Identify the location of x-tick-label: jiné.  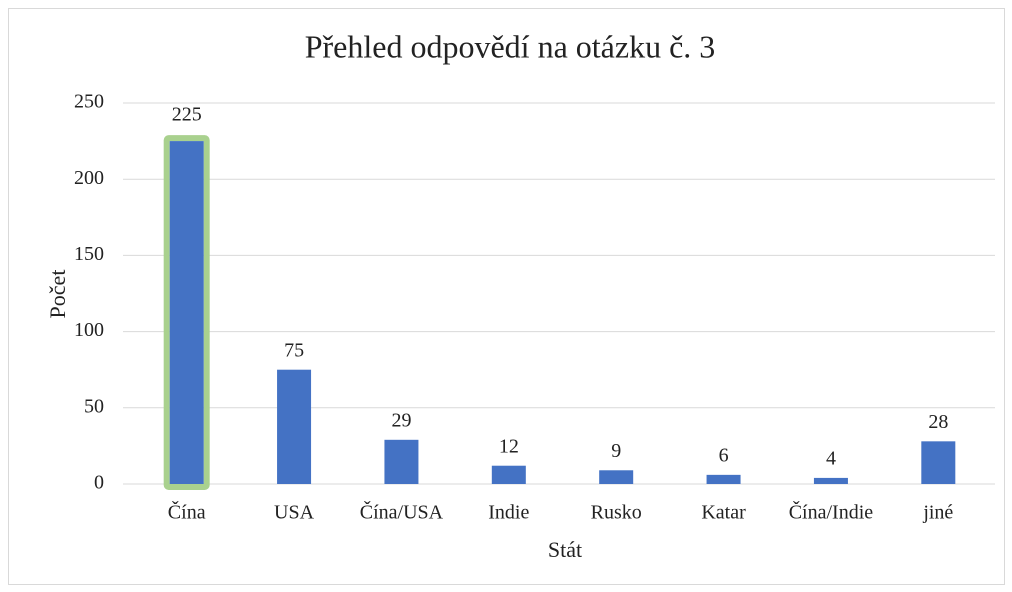
(937, 513).